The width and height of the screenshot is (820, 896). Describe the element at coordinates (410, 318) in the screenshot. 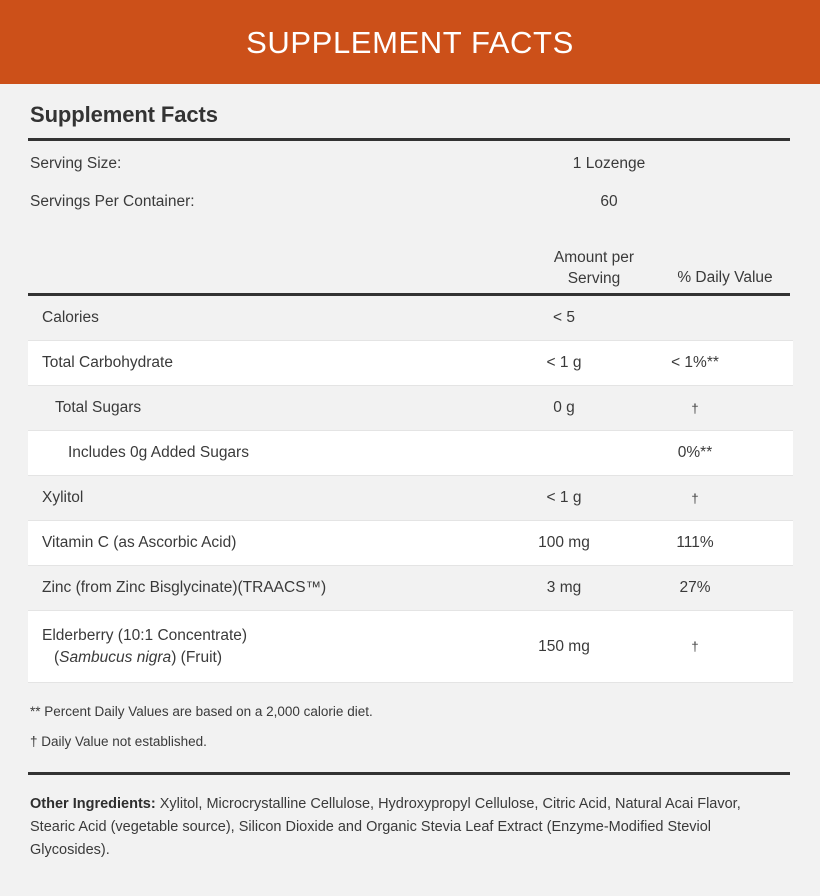

I see `table-row: Calories < 5` at that location.